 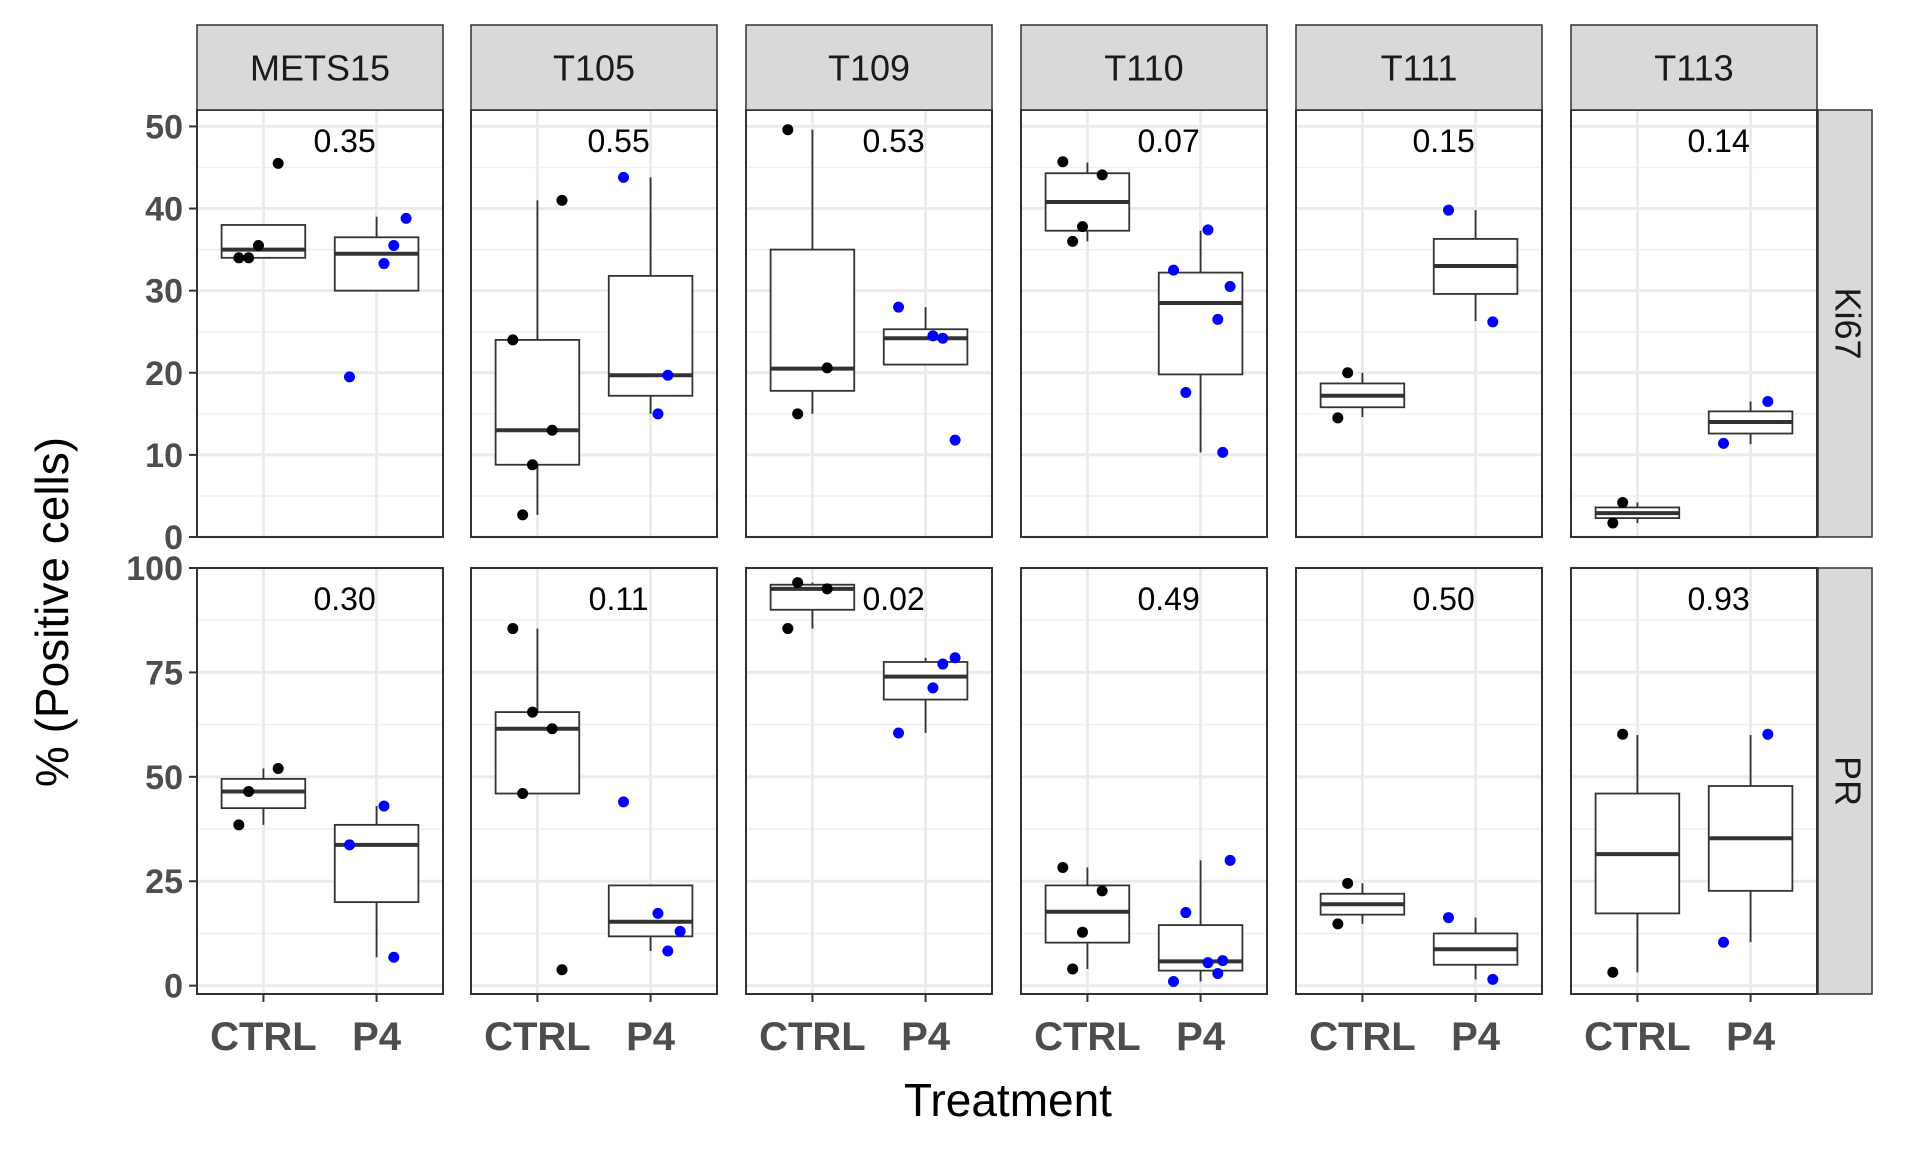 I want to click on panel-pr-t105: 0.11, so click(x=594, y=781).